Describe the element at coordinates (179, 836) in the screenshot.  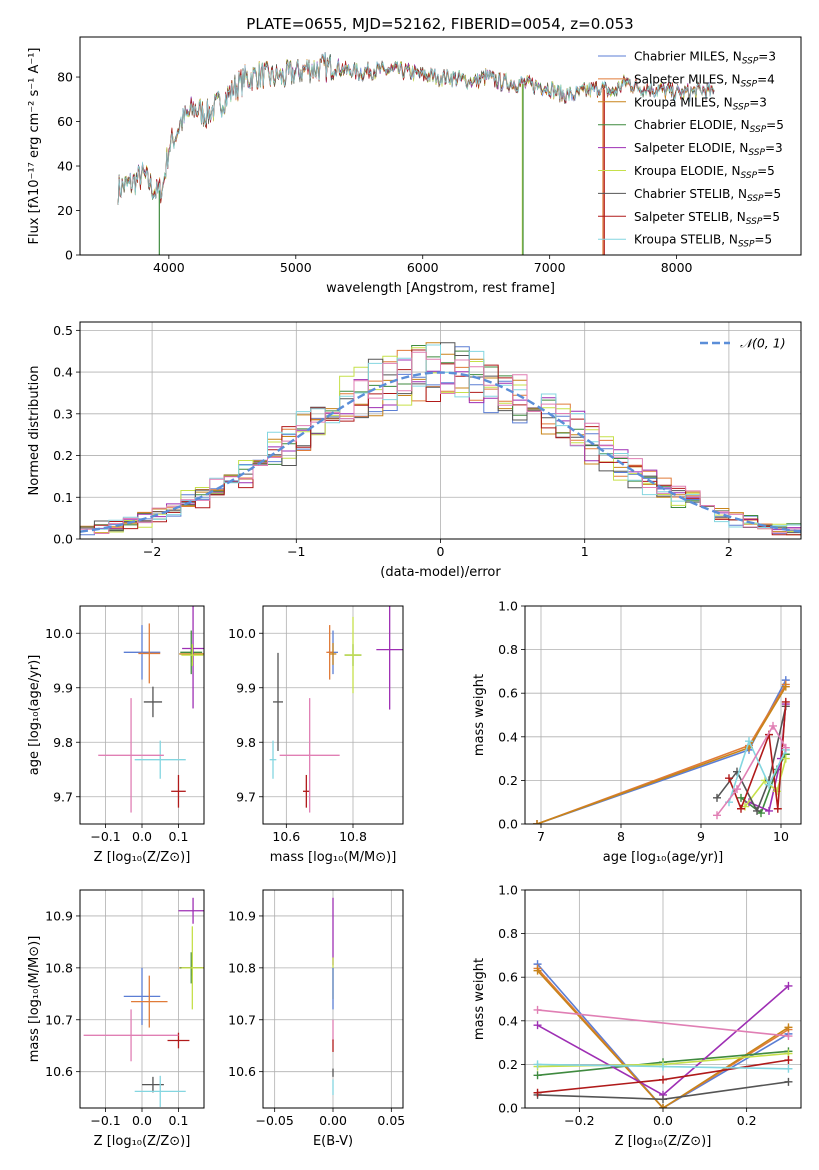
I see `x-tick-label: 0.1` at that location.